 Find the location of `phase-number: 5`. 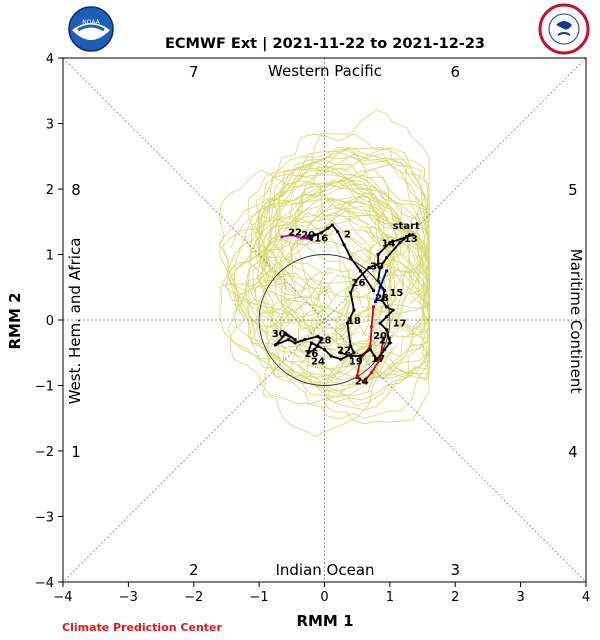

phase-number: 5 is located at coordinates (573, 190).